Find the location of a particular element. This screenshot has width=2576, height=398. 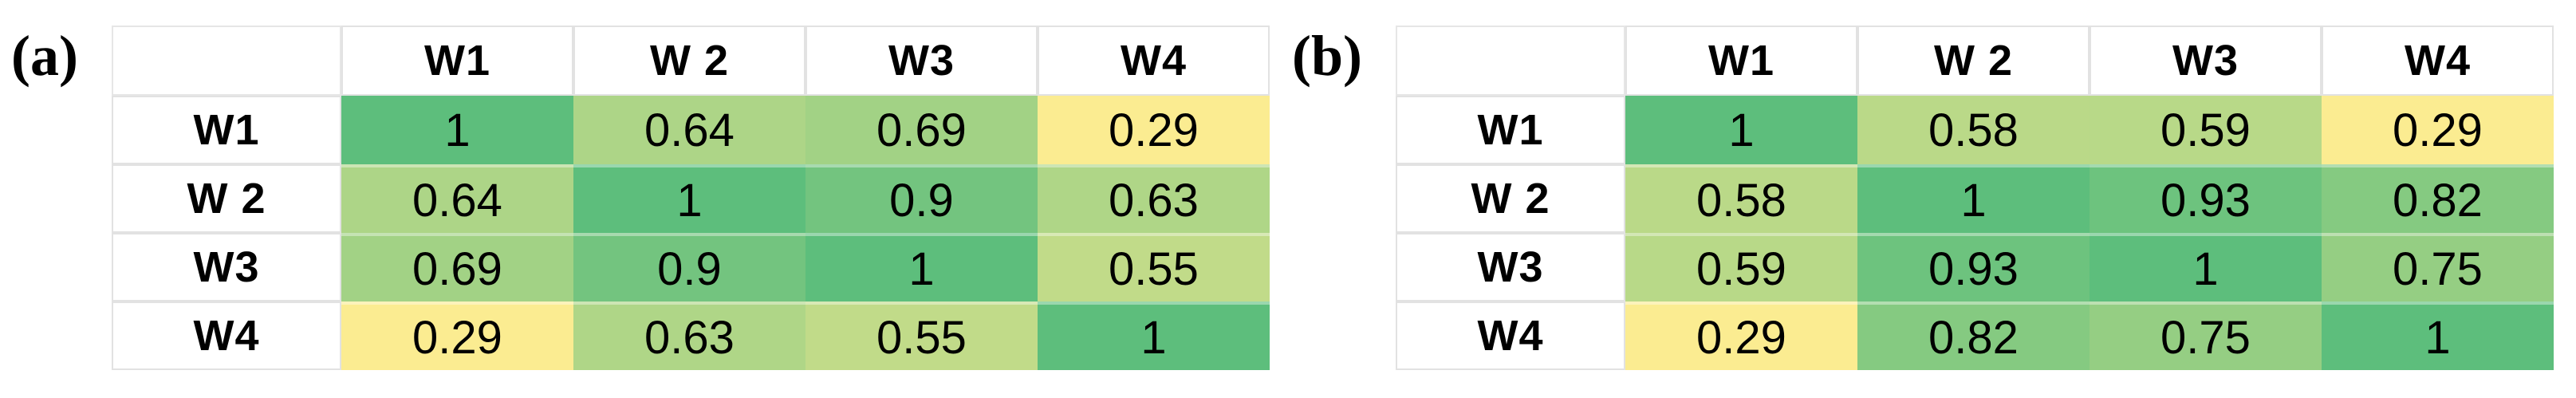

panel-b-label: (b) is located at coordinates (1327, 56).